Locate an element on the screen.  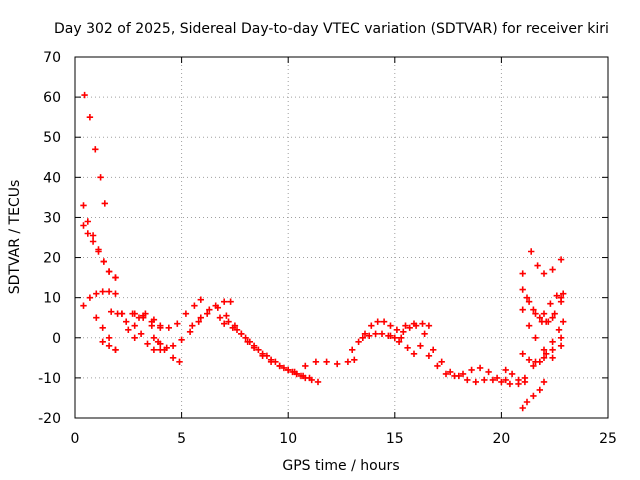
y-tick-label: -10 is located at coordinates (49, 379).